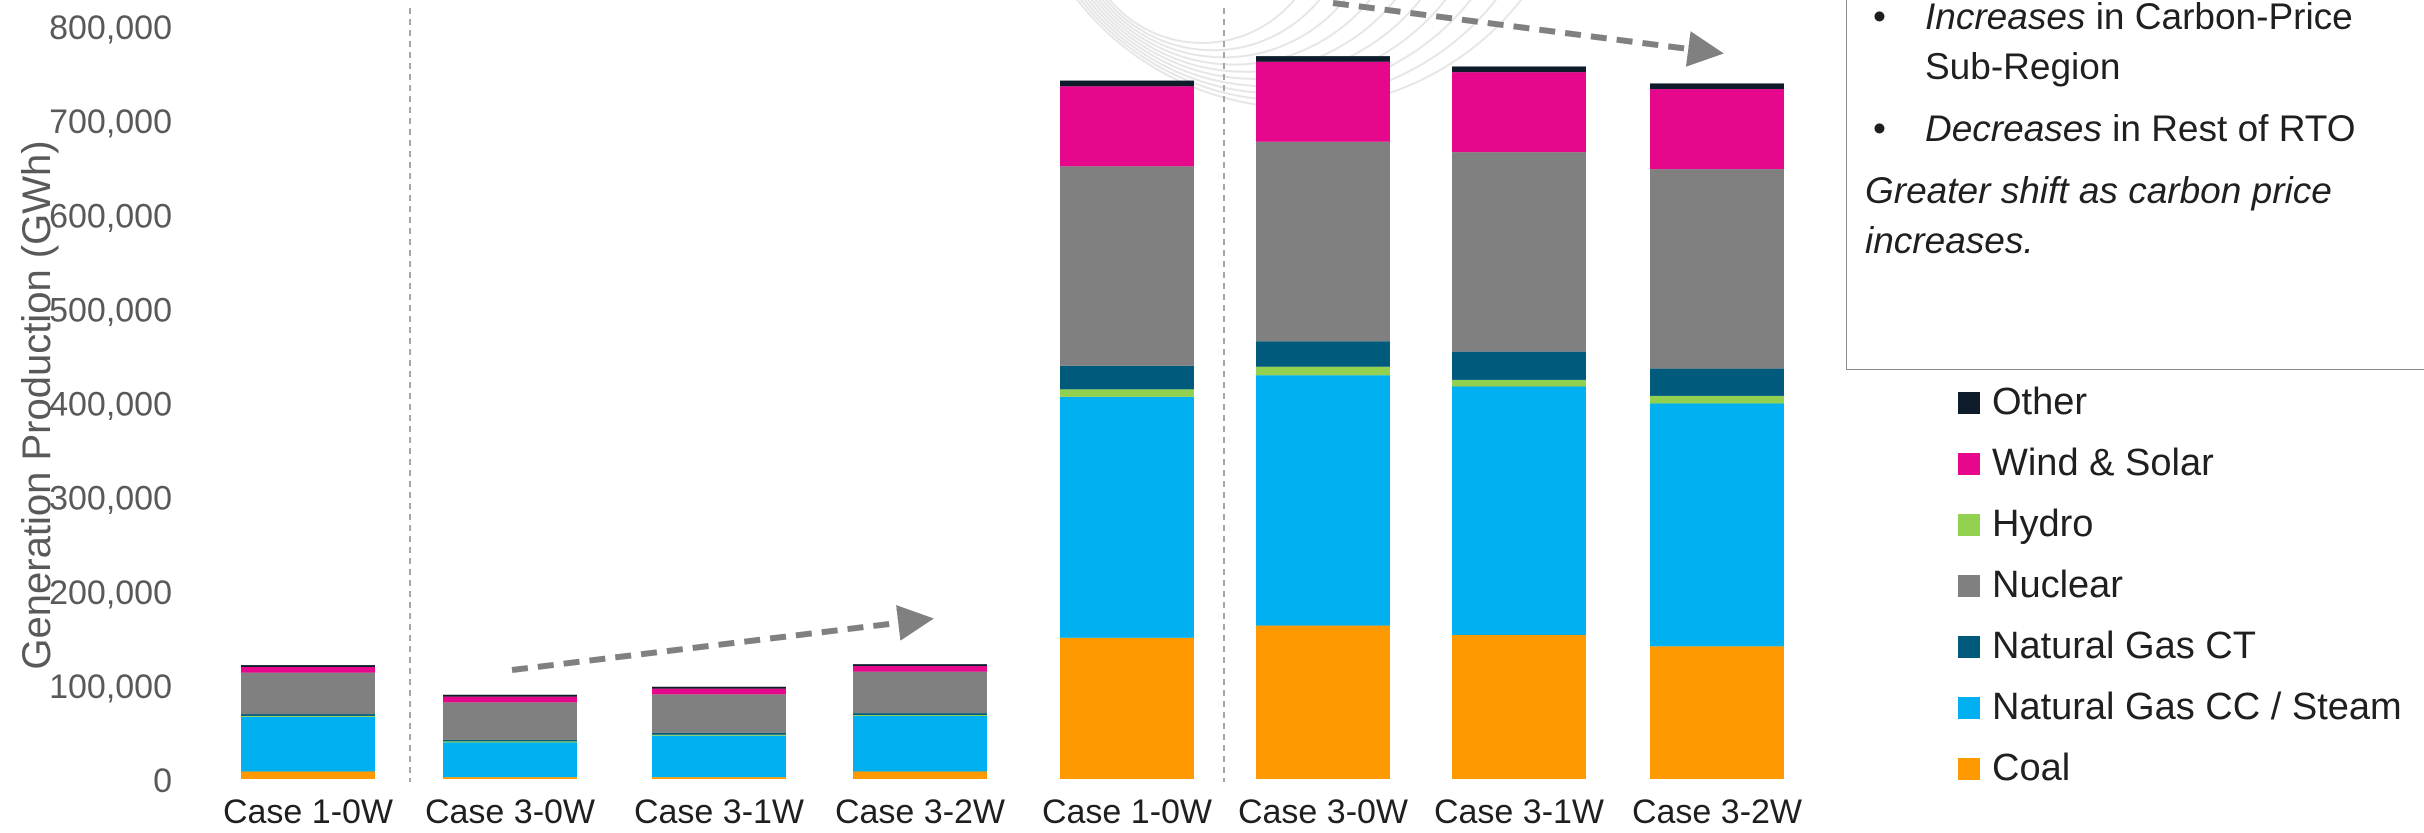 The width and height of the screenshot is (2424, 833). I want to click on callout-bullet-increases: • Increases in Carbon-Price Sub-Region, so click(2144, 46).